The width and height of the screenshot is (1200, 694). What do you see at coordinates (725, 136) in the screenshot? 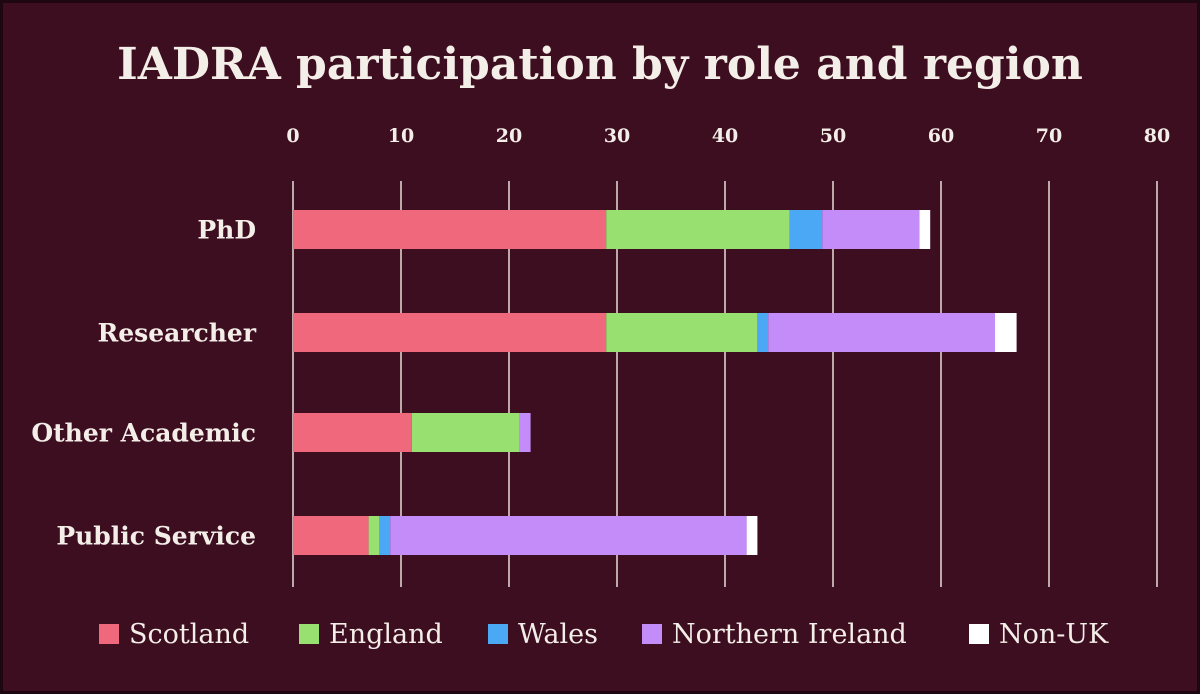
I see `x-tick-label: 40` at bounding box center [725, 136].